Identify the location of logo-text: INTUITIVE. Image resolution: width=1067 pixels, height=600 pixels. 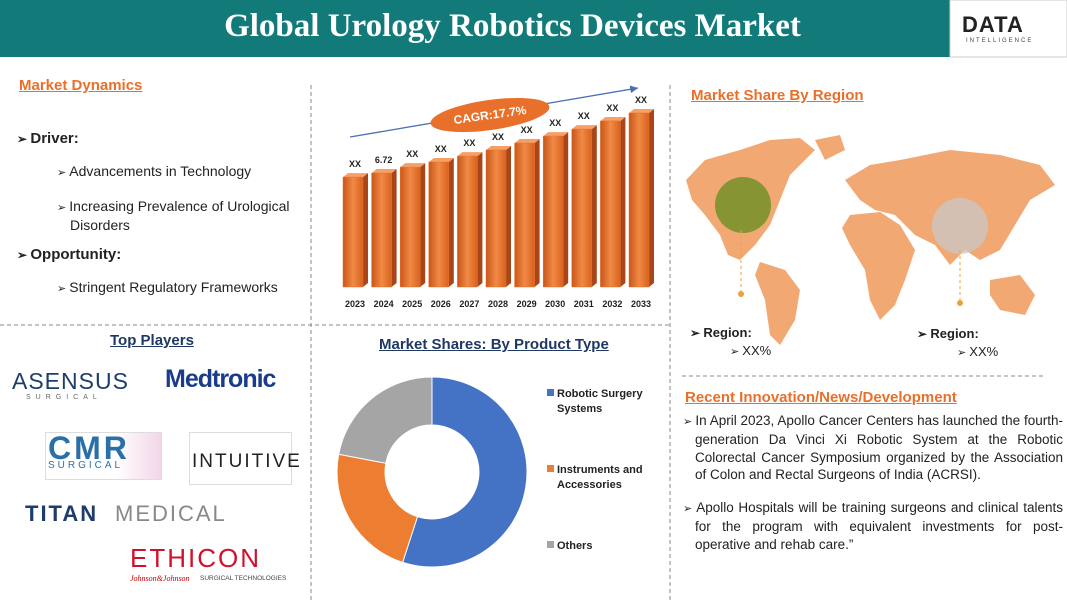
(247, 461).